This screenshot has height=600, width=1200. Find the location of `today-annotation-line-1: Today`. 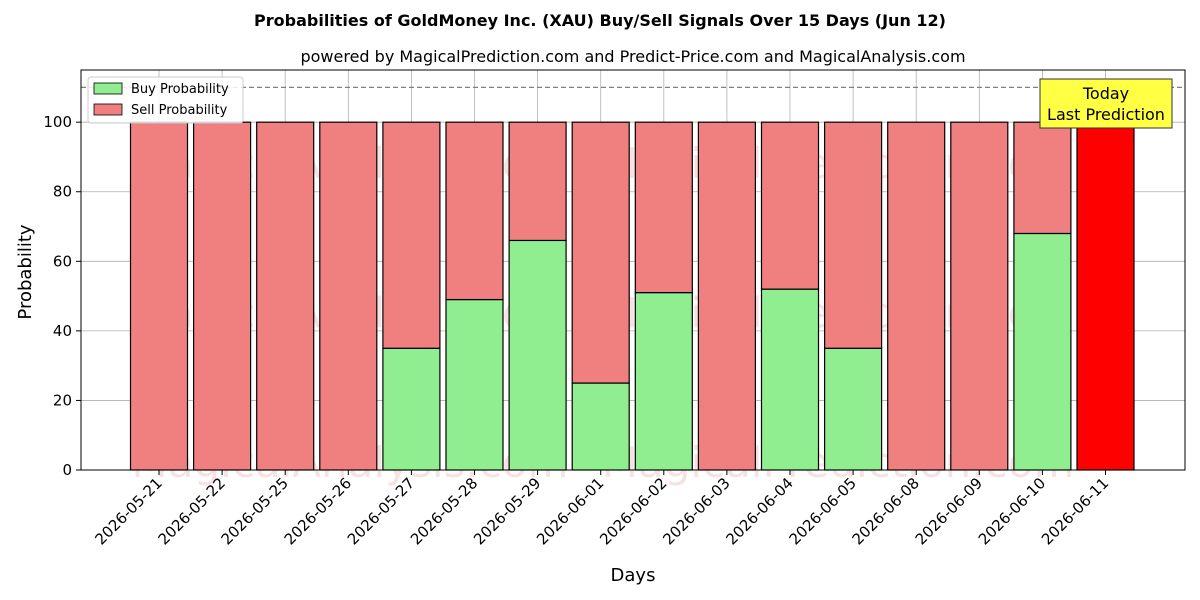

today-annotation-line-1: Today is located at coordinates (1105, 93).